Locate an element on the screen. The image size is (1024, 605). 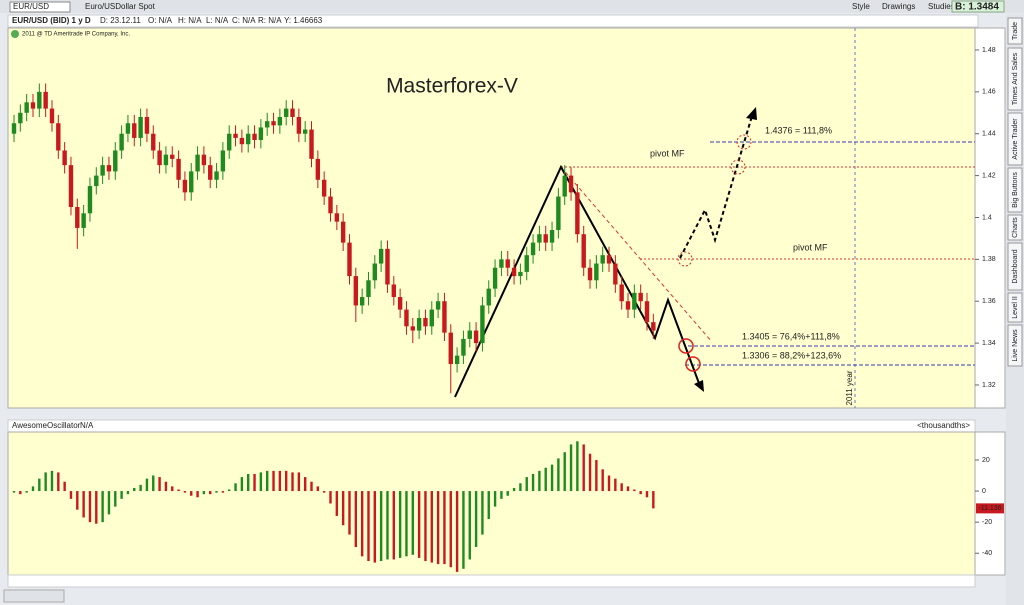
info-bar is located at coordinates (493, 21).